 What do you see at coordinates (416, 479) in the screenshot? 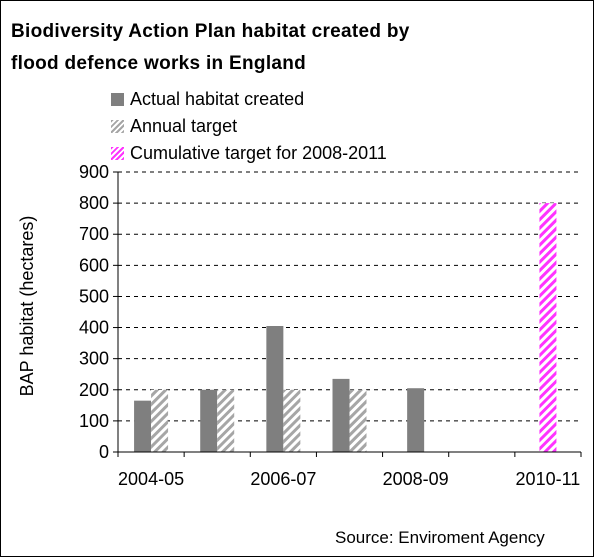
I see `x-tick-label-2008-09: 2008-09` at bounding box center [416, 479].